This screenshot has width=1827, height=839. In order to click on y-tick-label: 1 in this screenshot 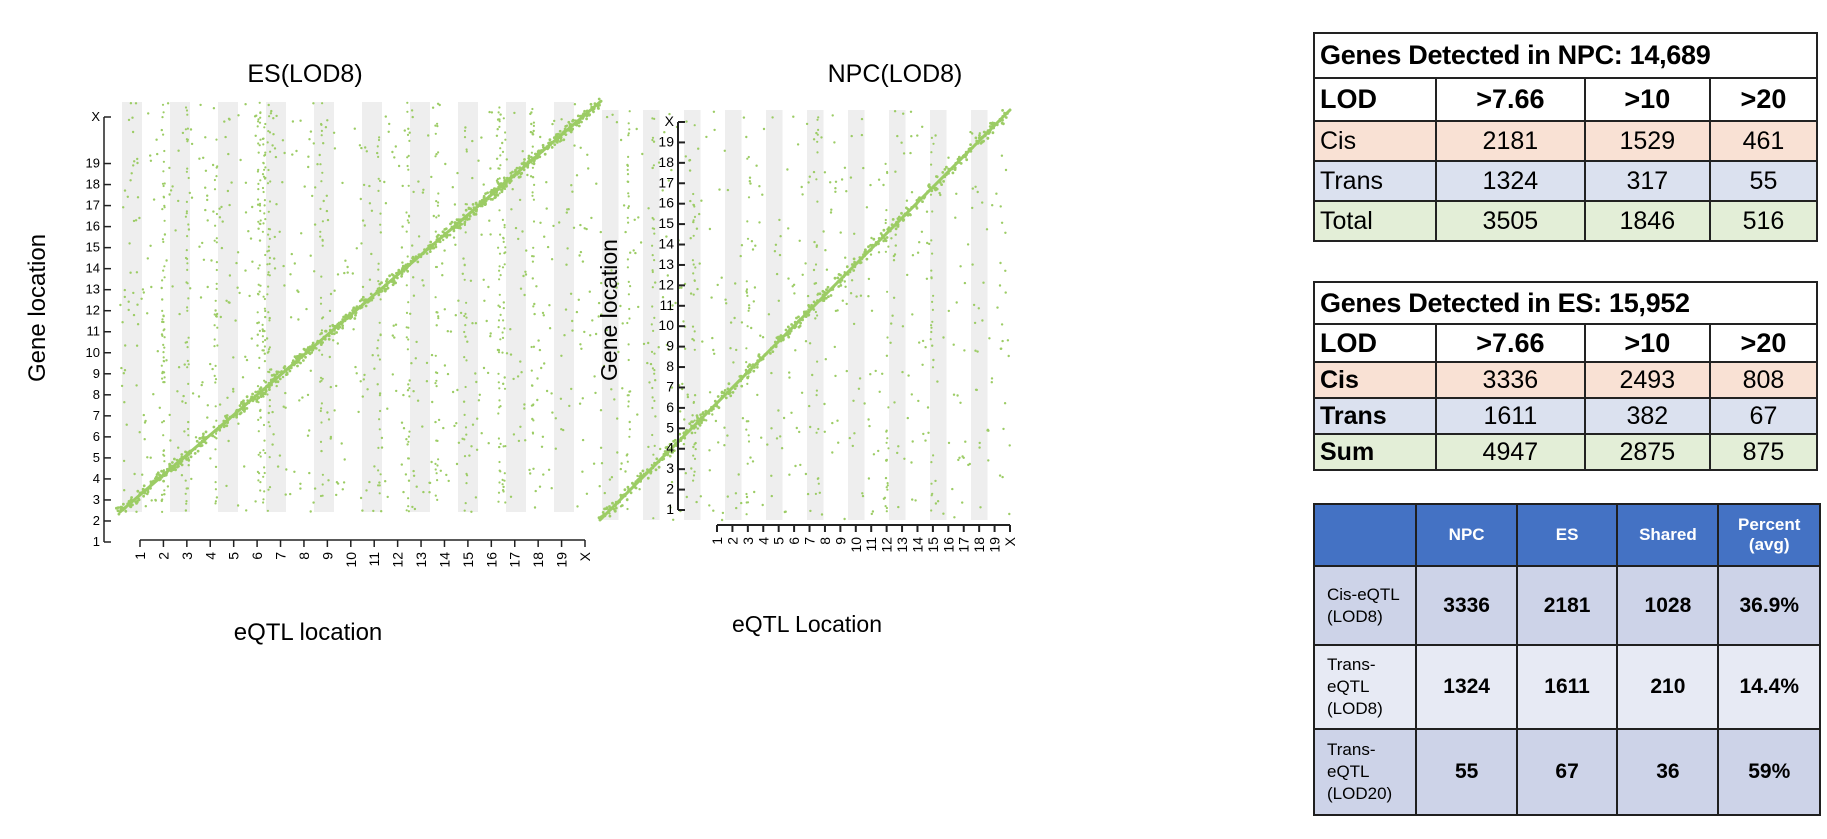, I will do `click(670, 509)`.